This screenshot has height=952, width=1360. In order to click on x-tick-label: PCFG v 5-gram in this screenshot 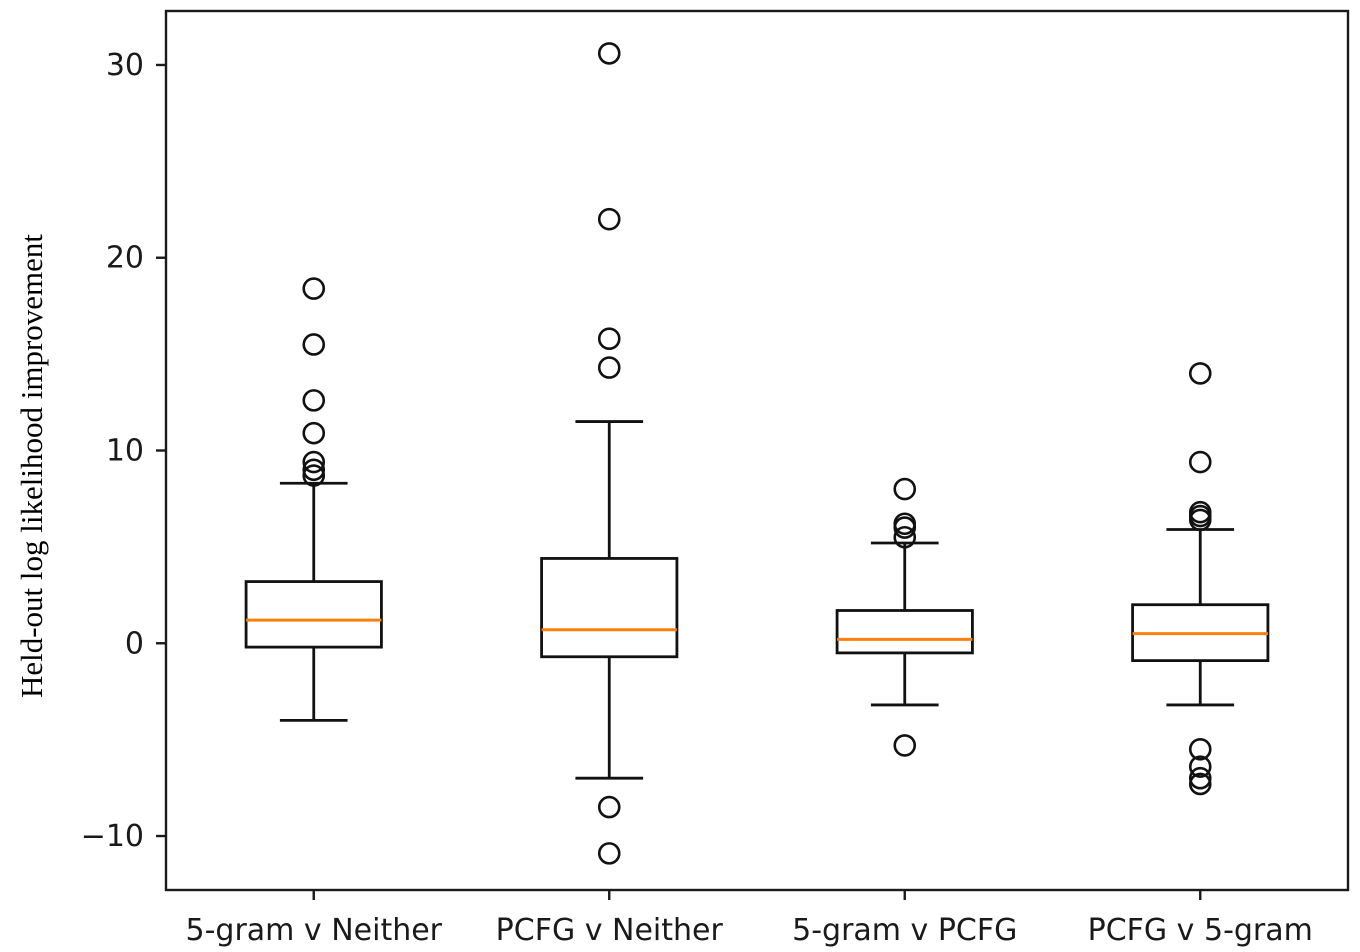, I will do `click(1200, 930)`.